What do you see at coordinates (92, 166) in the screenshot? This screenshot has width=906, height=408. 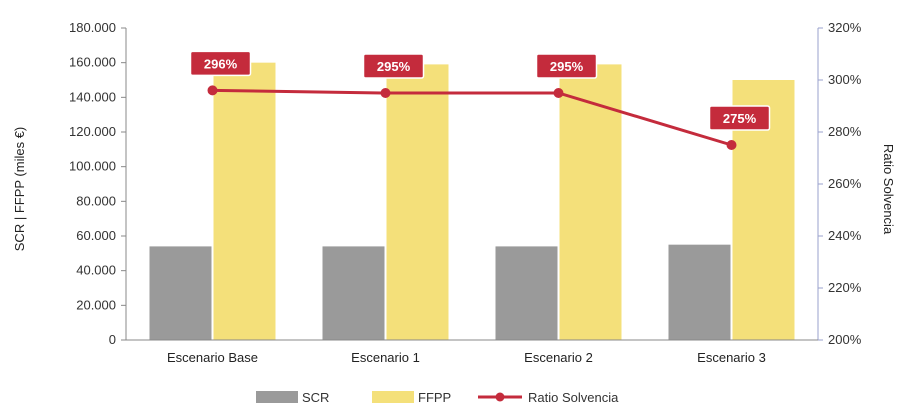 I see `y-tick-label: 100.000` at bounding box center [92, 166].